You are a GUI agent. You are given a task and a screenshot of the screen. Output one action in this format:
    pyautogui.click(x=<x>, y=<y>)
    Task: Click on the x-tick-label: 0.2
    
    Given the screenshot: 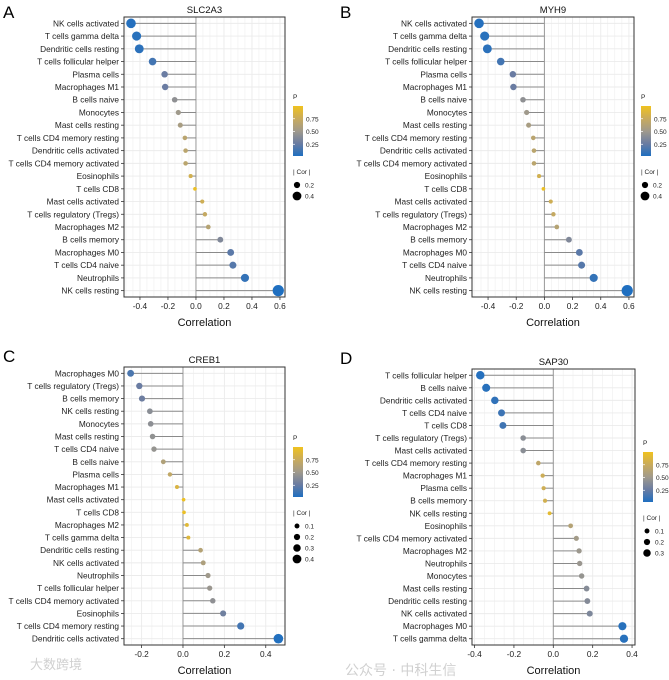 What is the action you would take?
    pyautogui.click(x=224, y=306)
    